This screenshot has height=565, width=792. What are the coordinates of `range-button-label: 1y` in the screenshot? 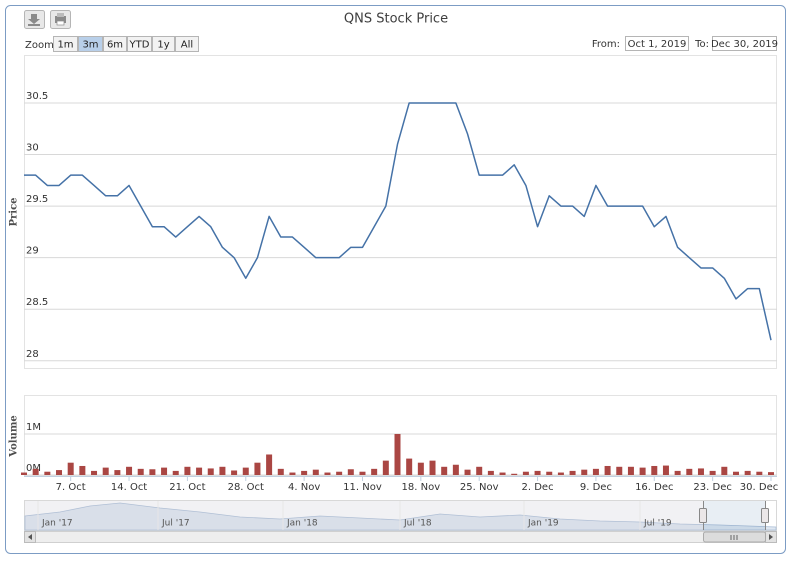 It's located at (163, 45).